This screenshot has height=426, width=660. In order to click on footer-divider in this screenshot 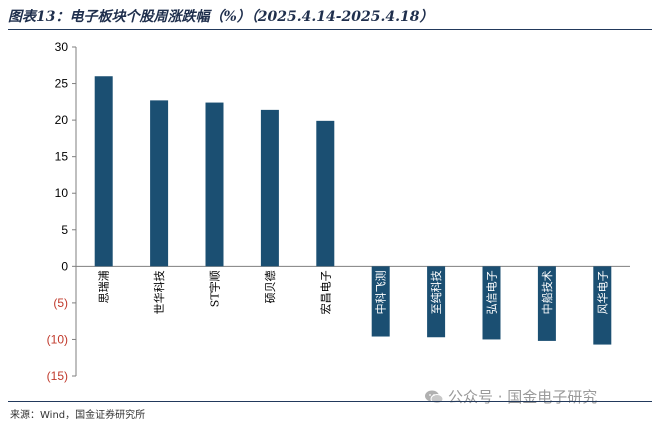, I will do `click(330, 401)`.